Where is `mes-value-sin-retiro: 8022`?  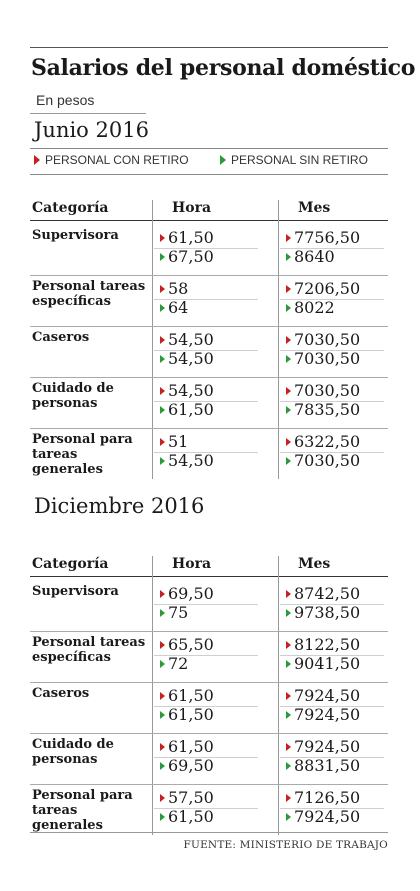 mes-value-sin-retiro: 8022 is located at coordinates (310, 308).